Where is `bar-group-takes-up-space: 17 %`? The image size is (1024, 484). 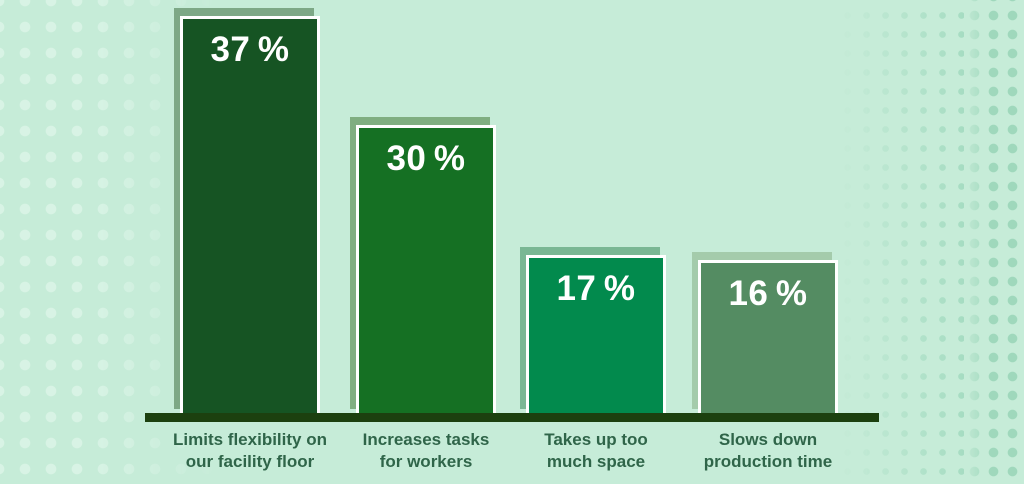 bar-group-takes-up-space: 17 % is located at coordinates (593, 332).